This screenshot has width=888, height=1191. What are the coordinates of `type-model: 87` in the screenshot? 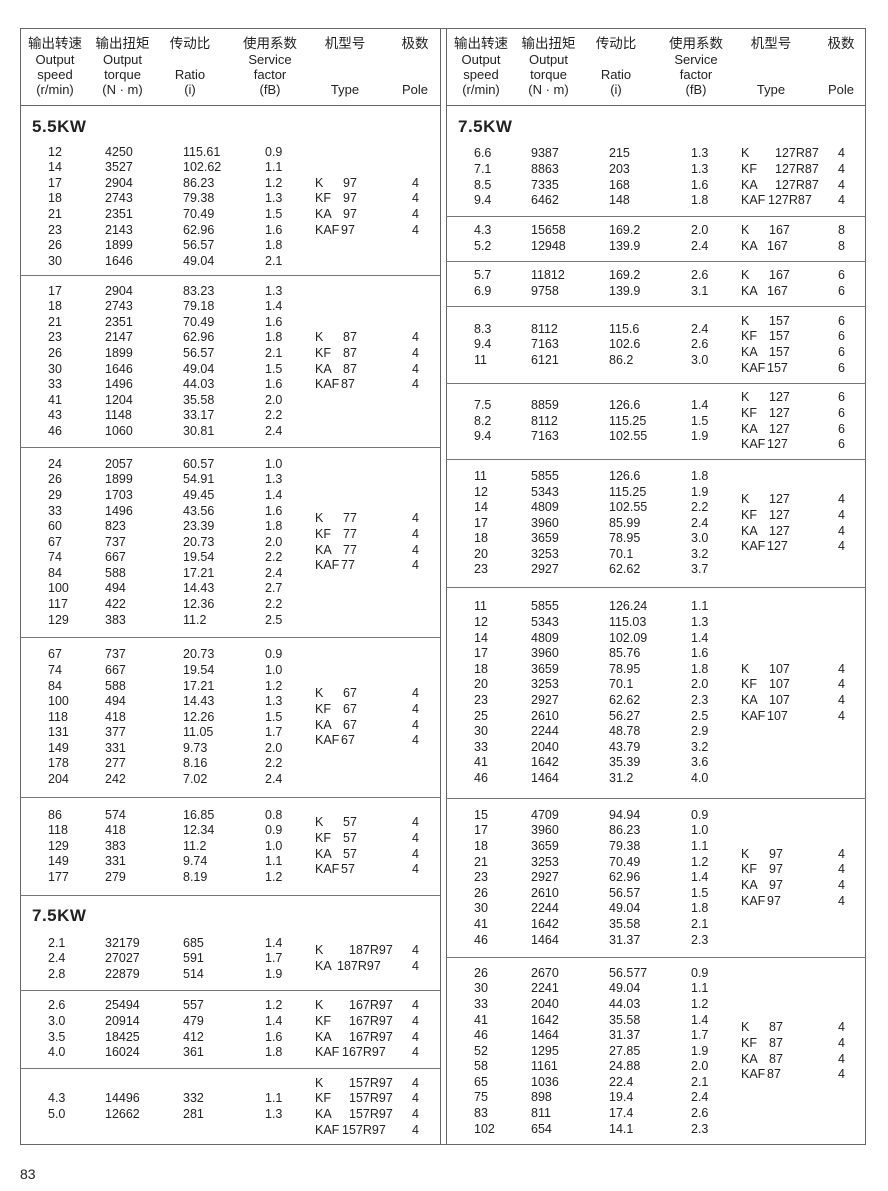 It's located at (350, 337).